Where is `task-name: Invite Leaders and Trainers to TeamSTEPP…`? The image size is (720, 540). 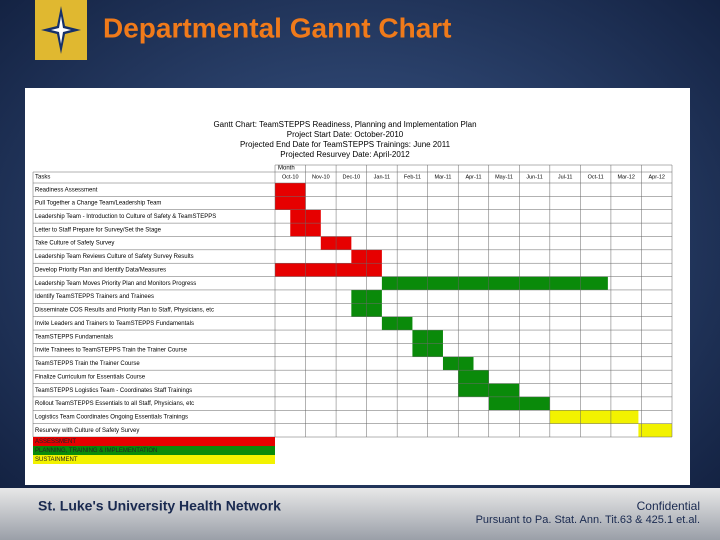
task-name: Invite Leaders and Trainers to TeamSTEPP… is located at coordinates (114, 324).